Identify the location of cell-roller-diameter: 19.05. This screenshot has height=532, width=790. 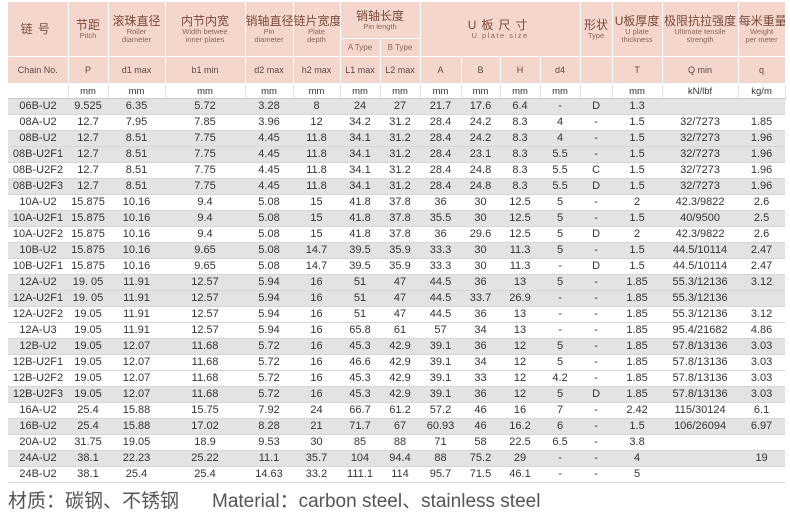
(136, 442).